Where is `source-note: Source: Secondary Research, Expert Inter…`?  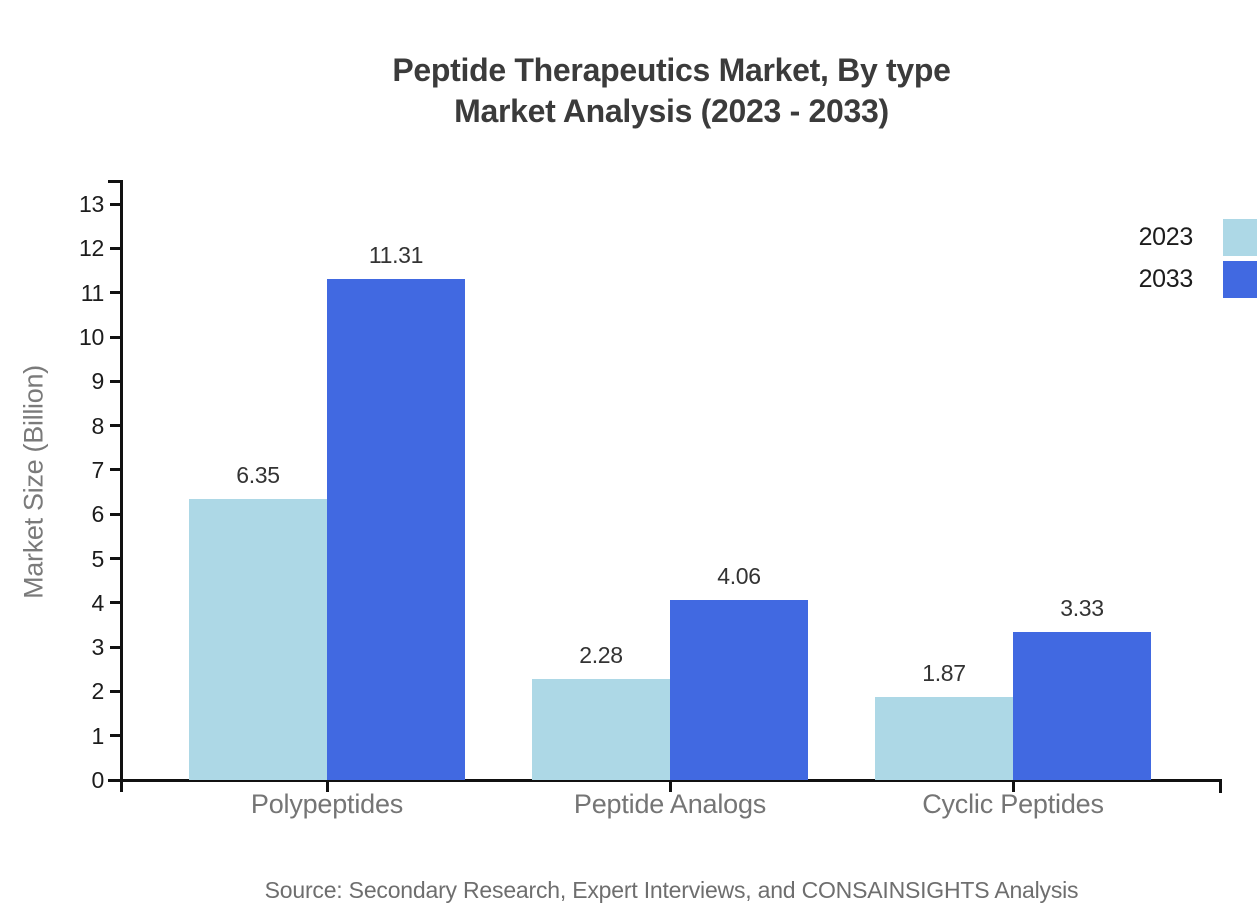 source-note: Source: Secondary Research, Expert Inter… is located at coordinates (671, 890).